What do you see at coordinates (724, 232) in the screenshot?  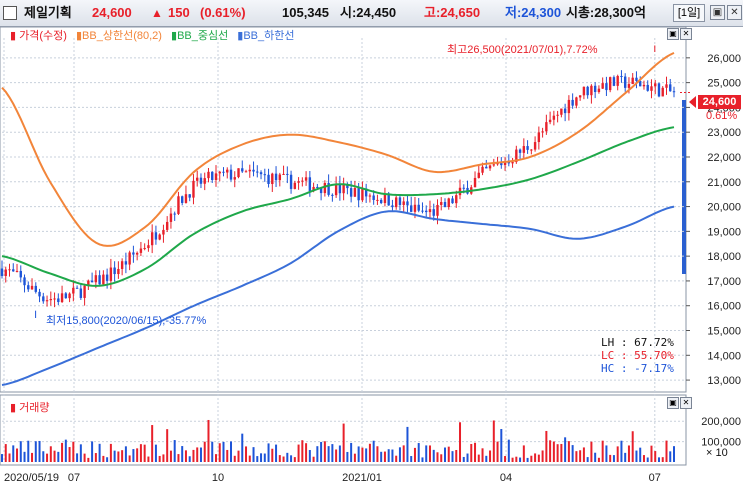 I see `ytick-label: 19,000` at bounding box center [724, 232].